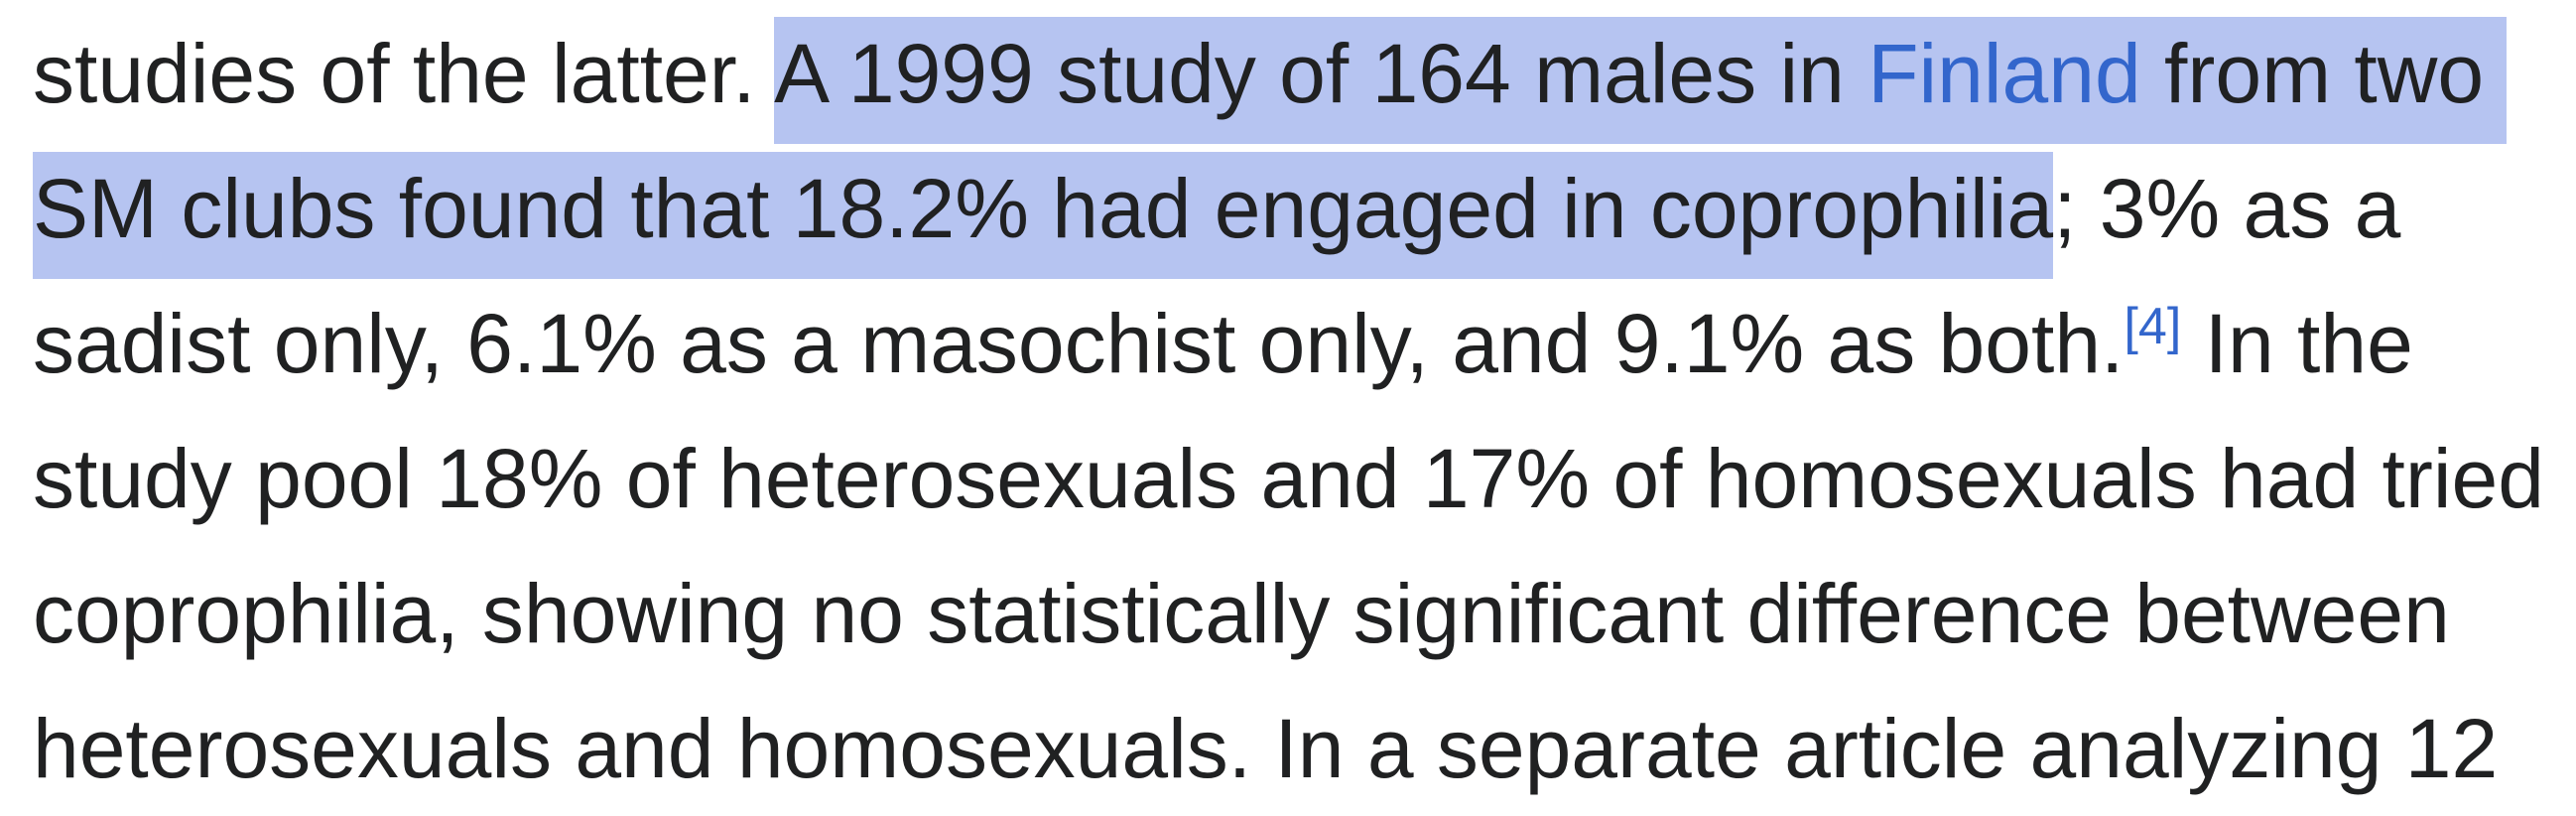  What do you see at coordinates (2153, 327) in the screenshot?
I see `citation-4-link: [4]` at bounding box center [2153, 327].